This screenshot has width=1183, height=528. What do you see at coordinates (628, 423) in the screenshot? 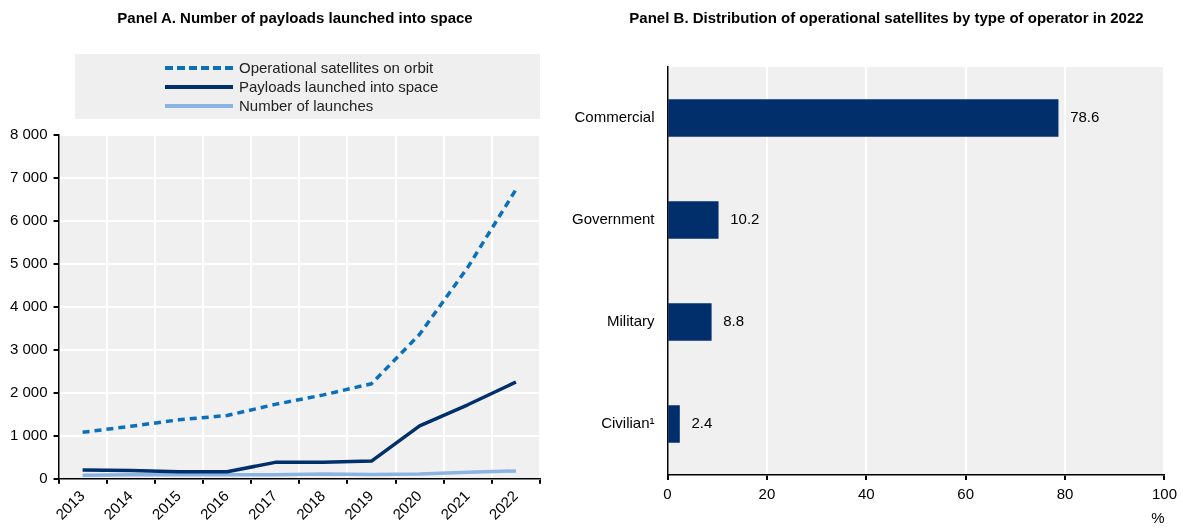
I see `y-tick-label: Civilian¹` at bounding box center [628, 423].